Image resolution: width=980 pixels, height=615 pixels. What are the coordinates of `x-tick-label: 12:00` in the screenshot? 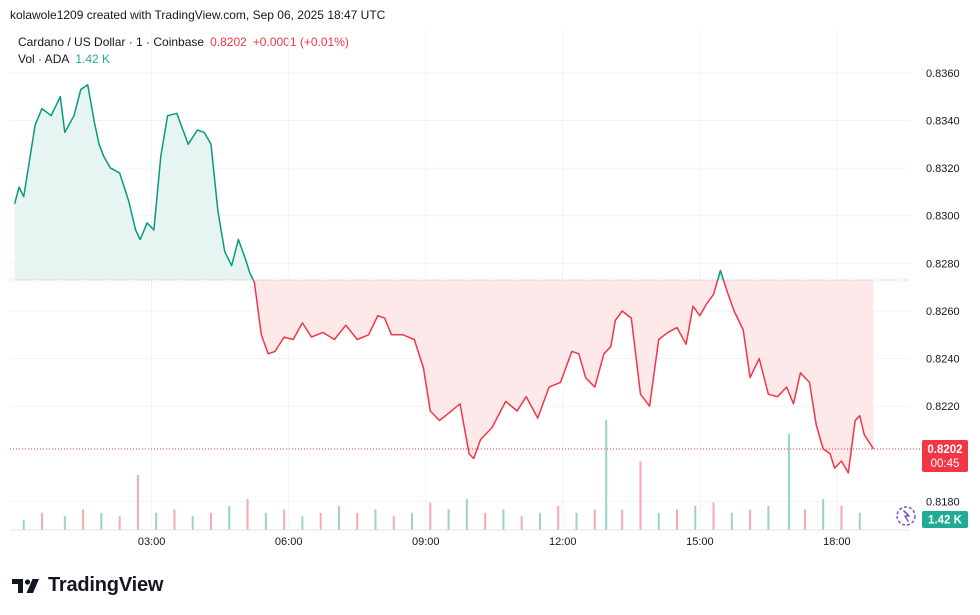 It's located at (563, 542).